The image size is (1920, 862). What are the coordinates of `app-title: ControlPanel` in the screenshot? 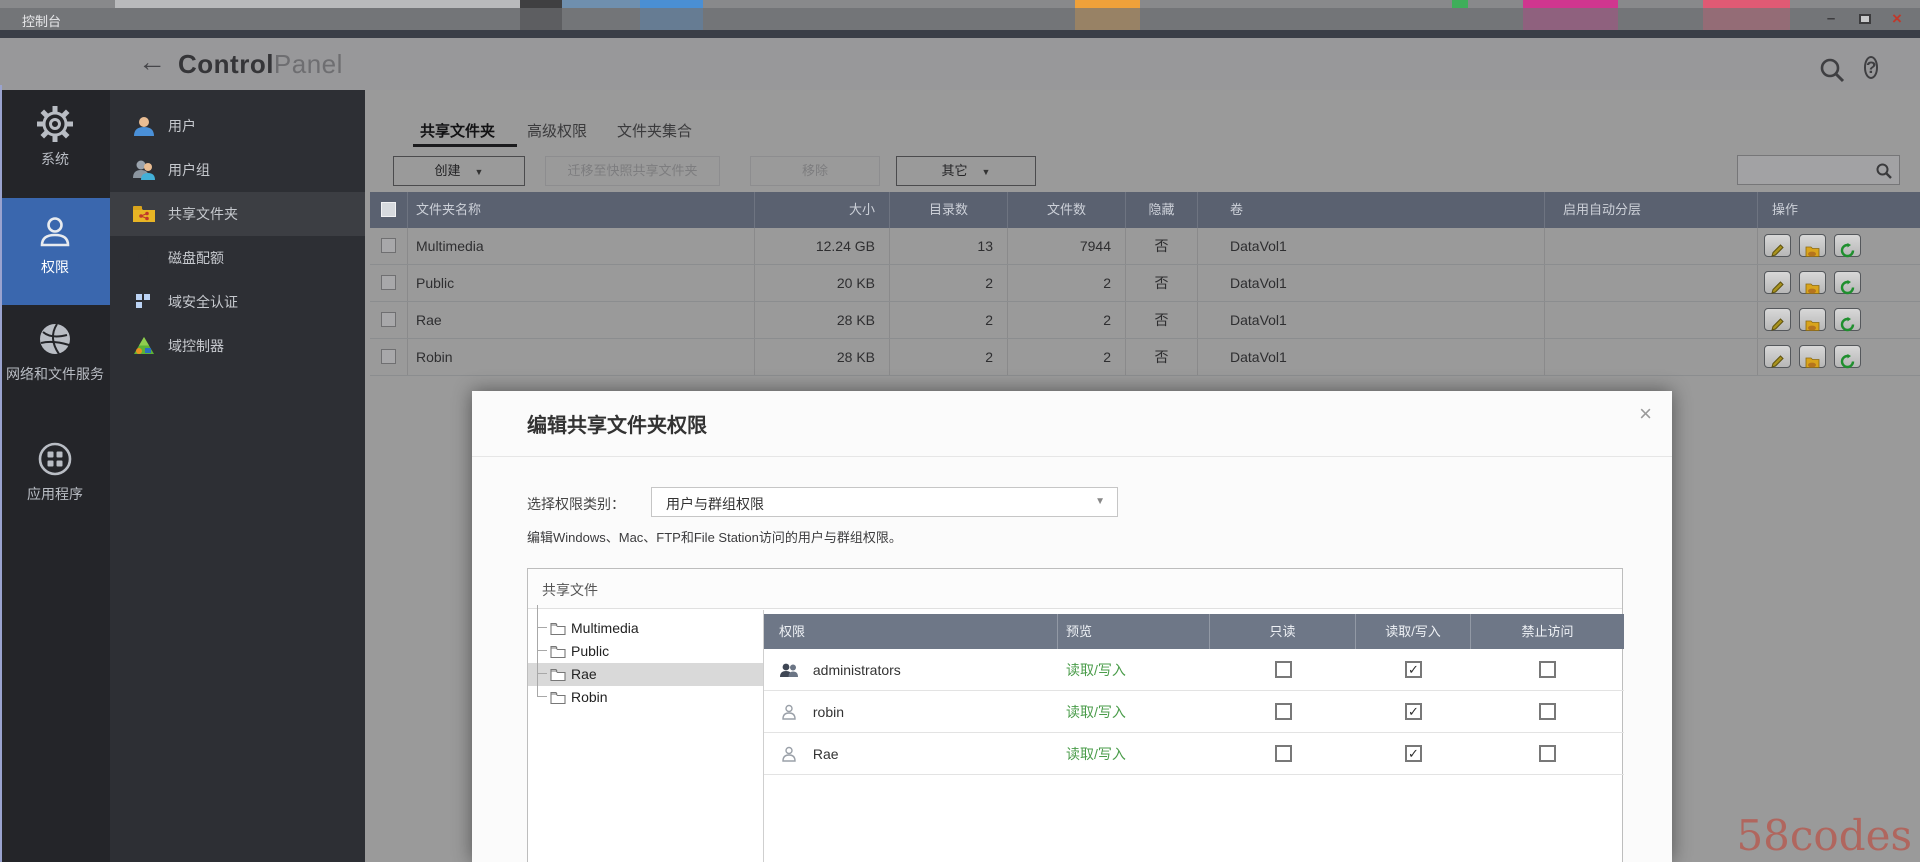 It's located at (260, 64).